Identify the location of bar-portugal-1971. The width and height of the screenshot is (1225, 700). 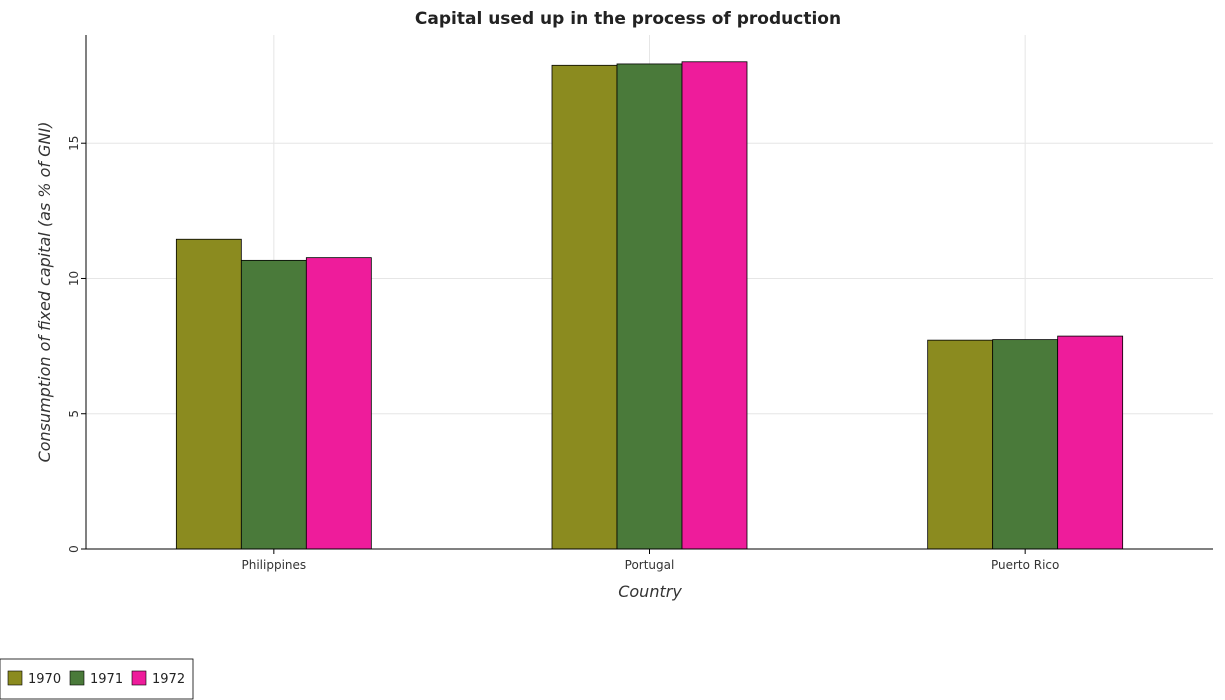
(649, 306).